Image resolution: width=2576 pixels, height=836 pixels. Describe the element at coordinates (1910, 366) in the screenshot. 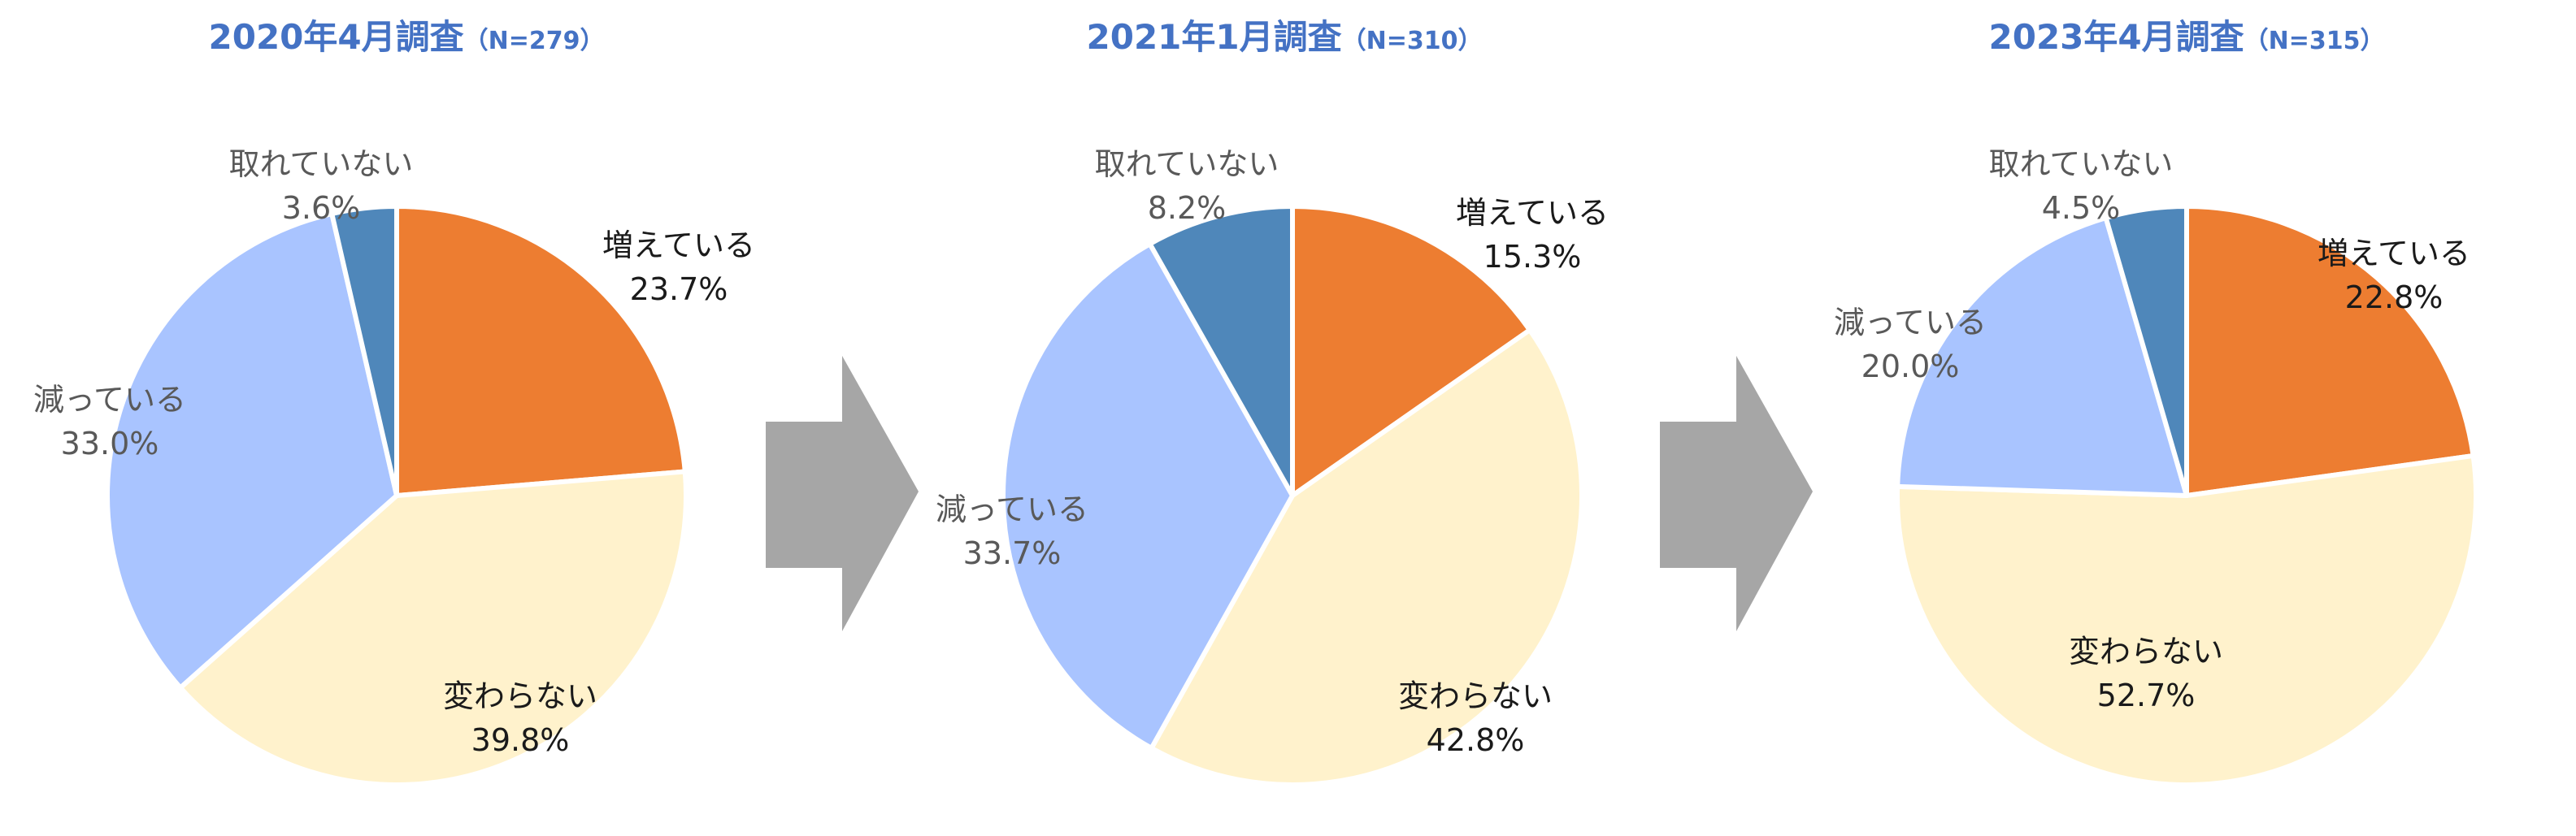

I see `slice-label-value: 20.0%` at that location.